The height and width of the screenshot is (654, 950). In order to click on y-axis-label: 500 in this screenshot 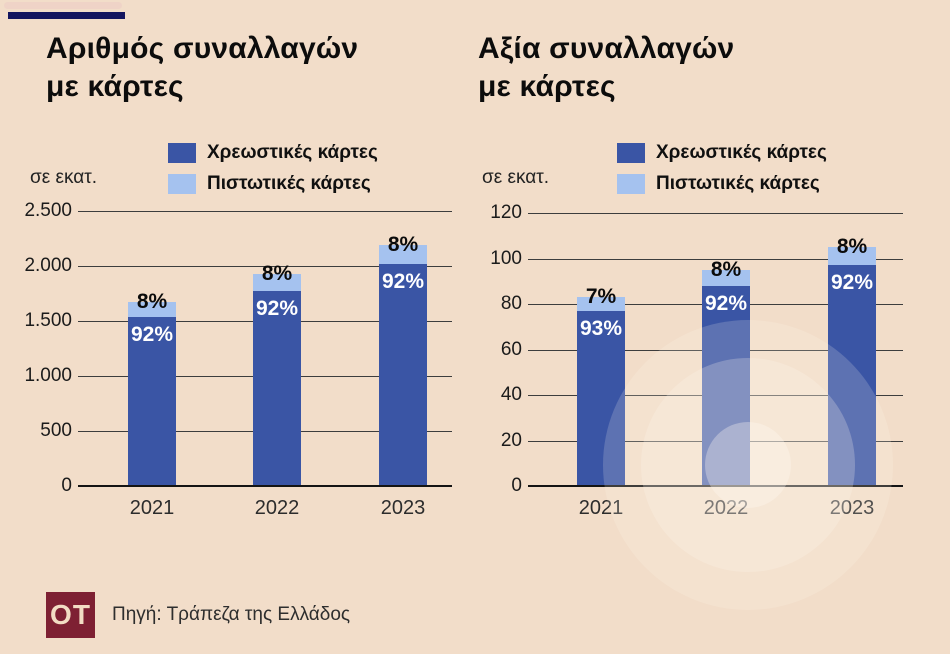, I will do `click(56, 430)`.